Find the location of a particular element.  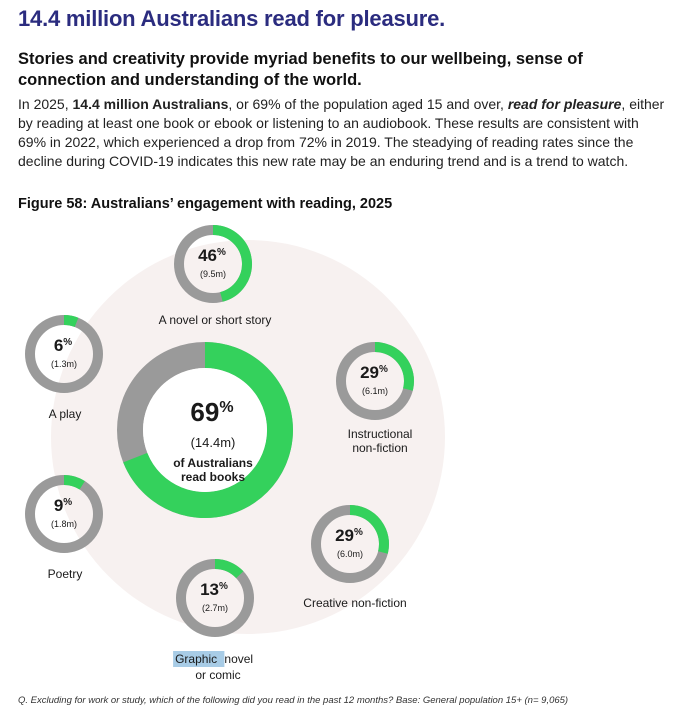

play-value-unit: % is located at coordinates (67, 342).